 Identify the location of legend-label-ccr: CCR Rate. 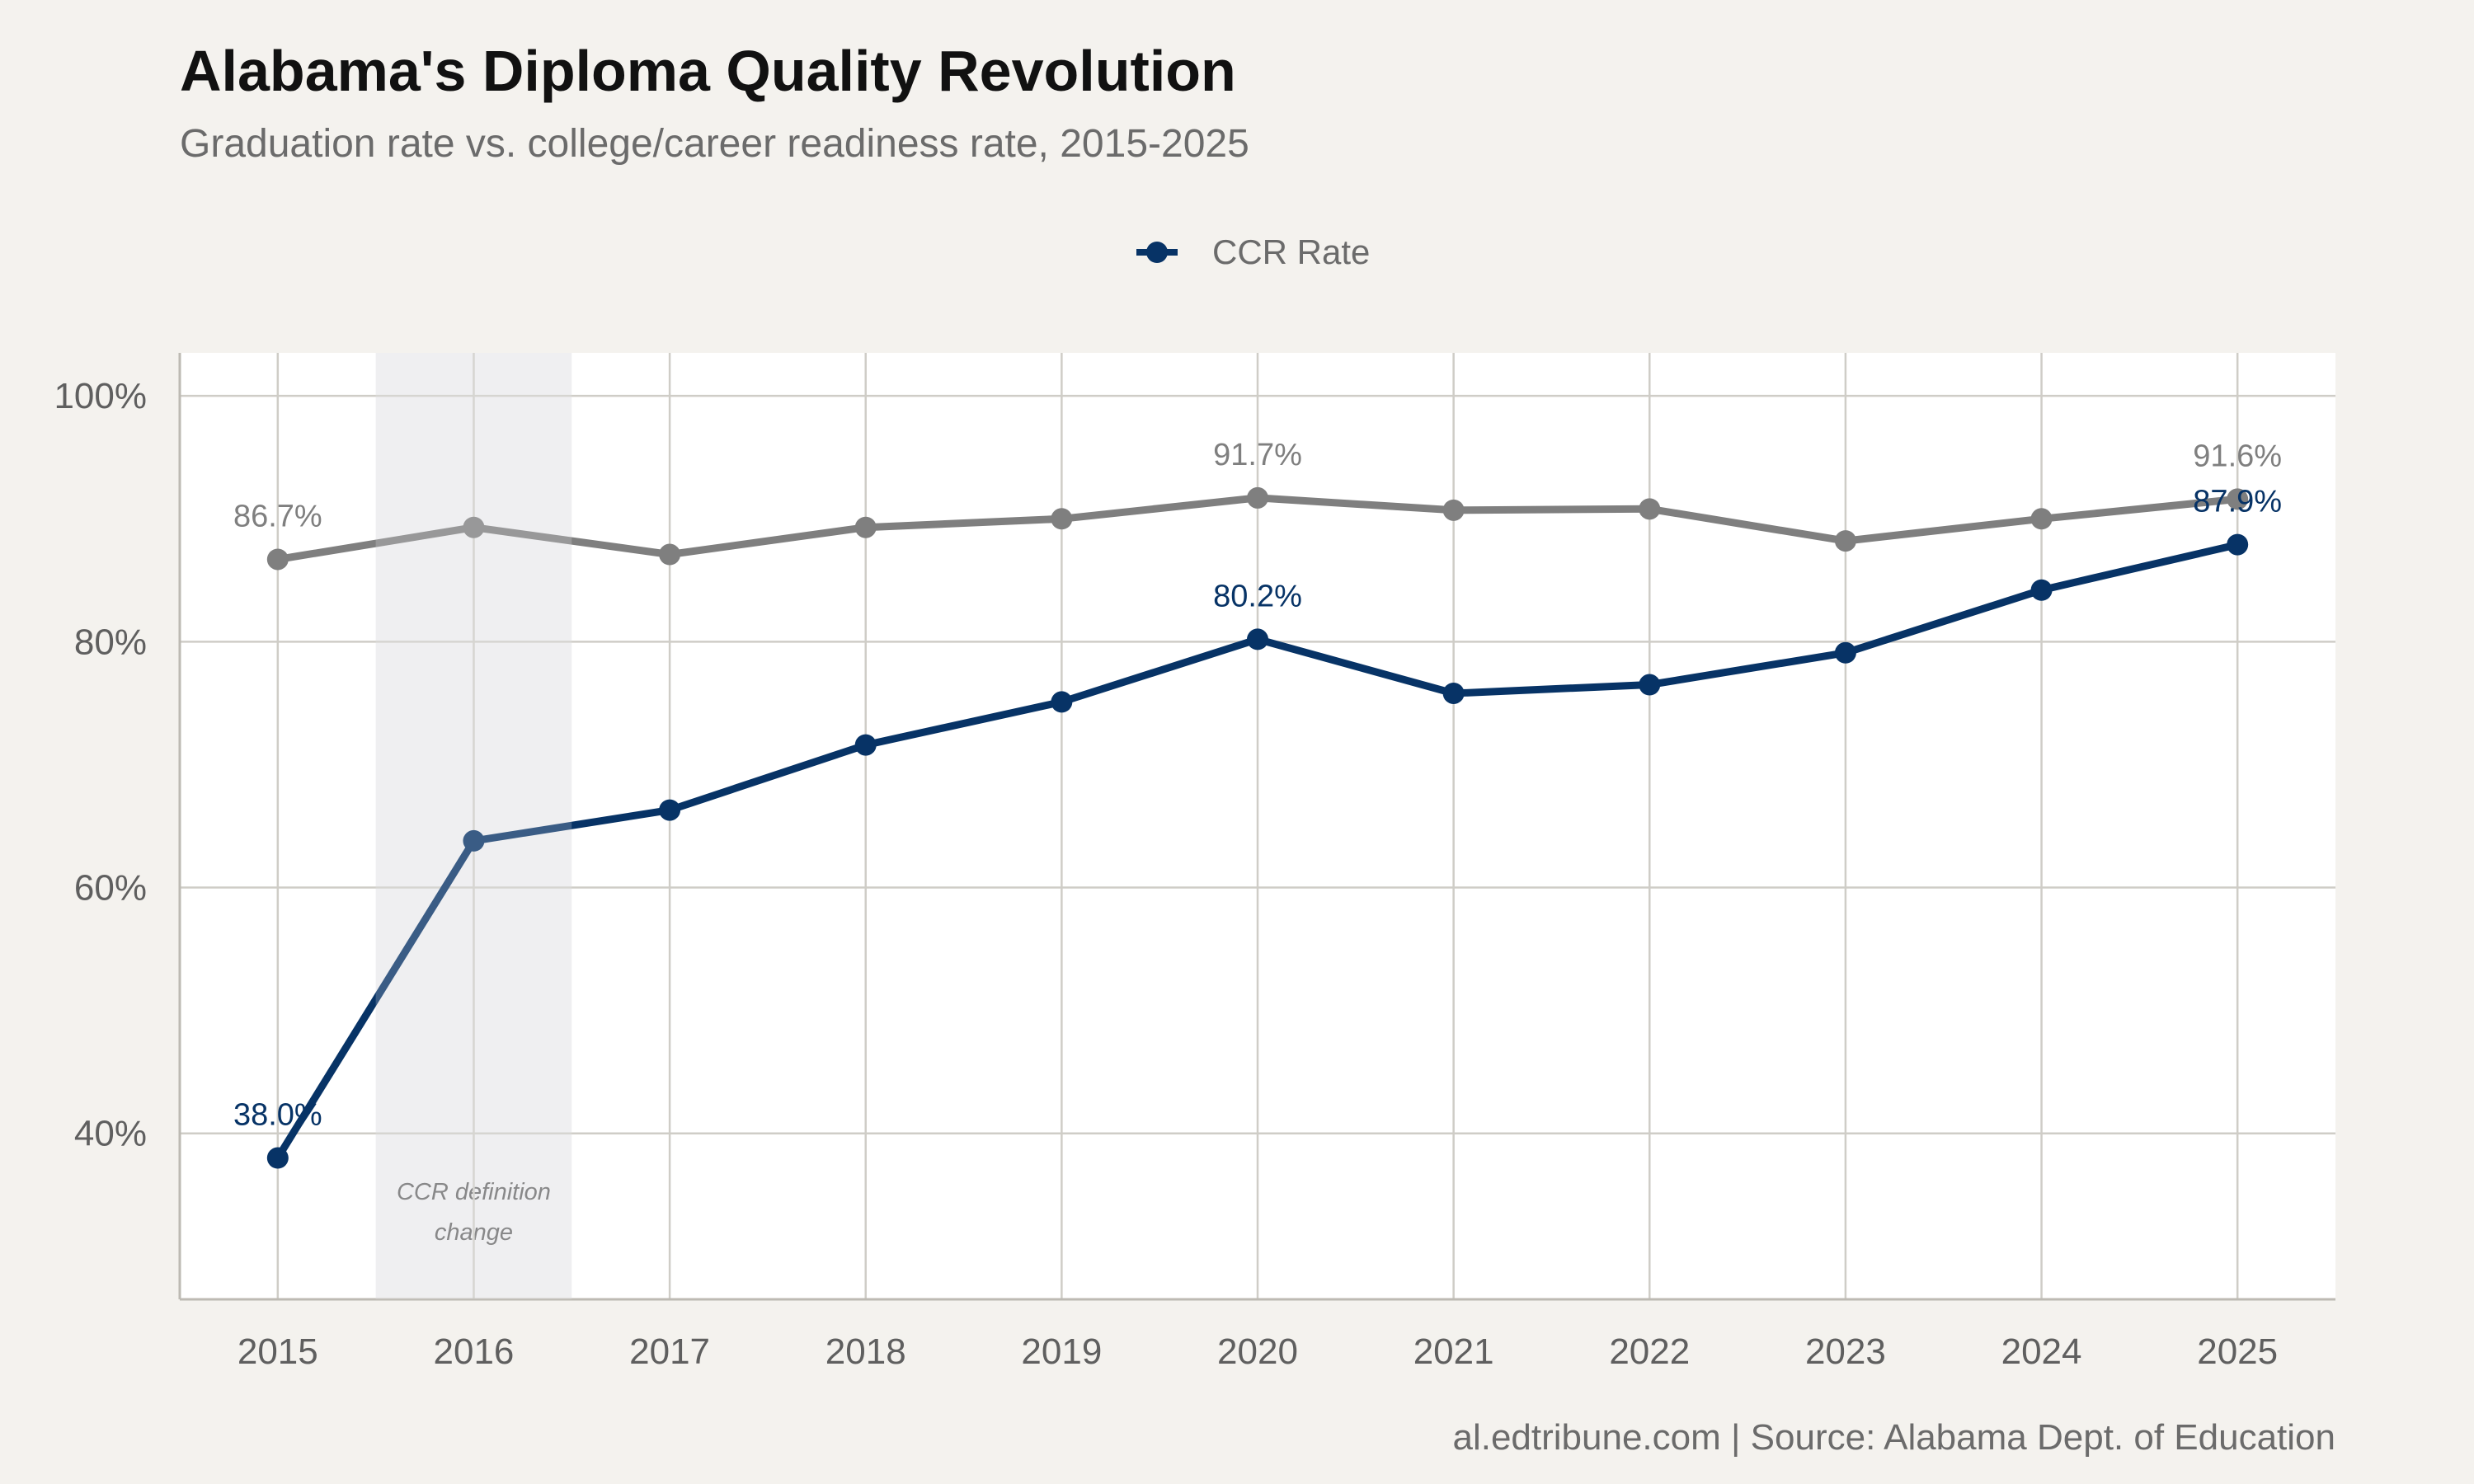
(1291, 251).